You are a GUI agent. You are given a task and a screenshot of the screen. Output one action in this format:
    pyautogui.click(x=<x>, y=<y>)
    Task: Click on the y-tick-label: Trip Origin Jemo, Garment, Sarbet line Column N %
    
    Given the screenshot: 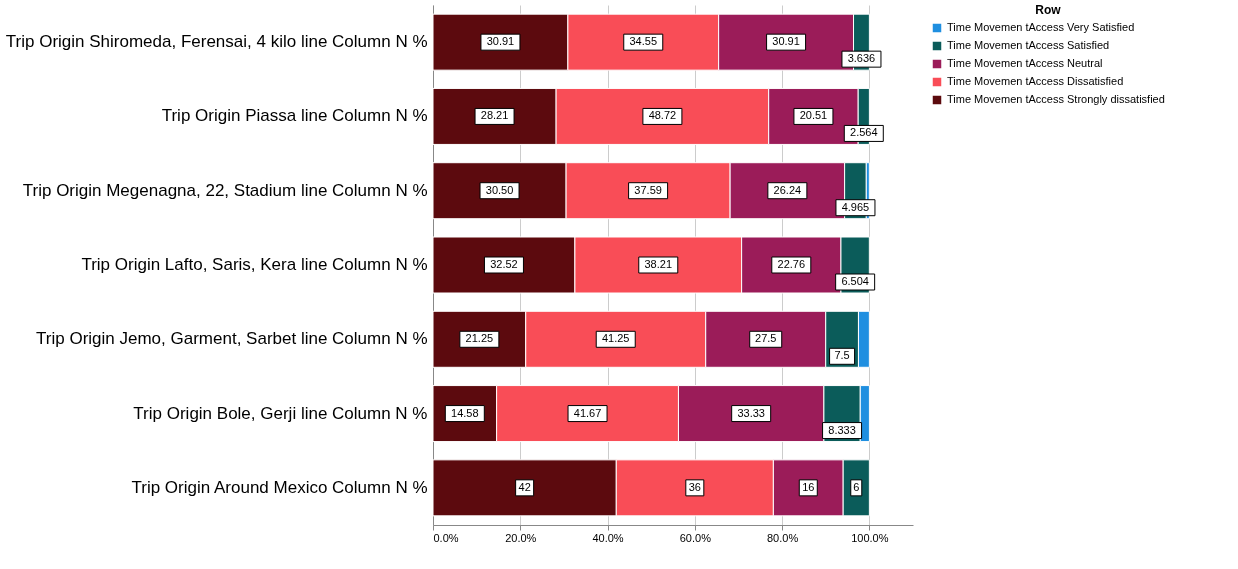 What is the action you would take?
    pyautogui.click(x=232, y=339)
    